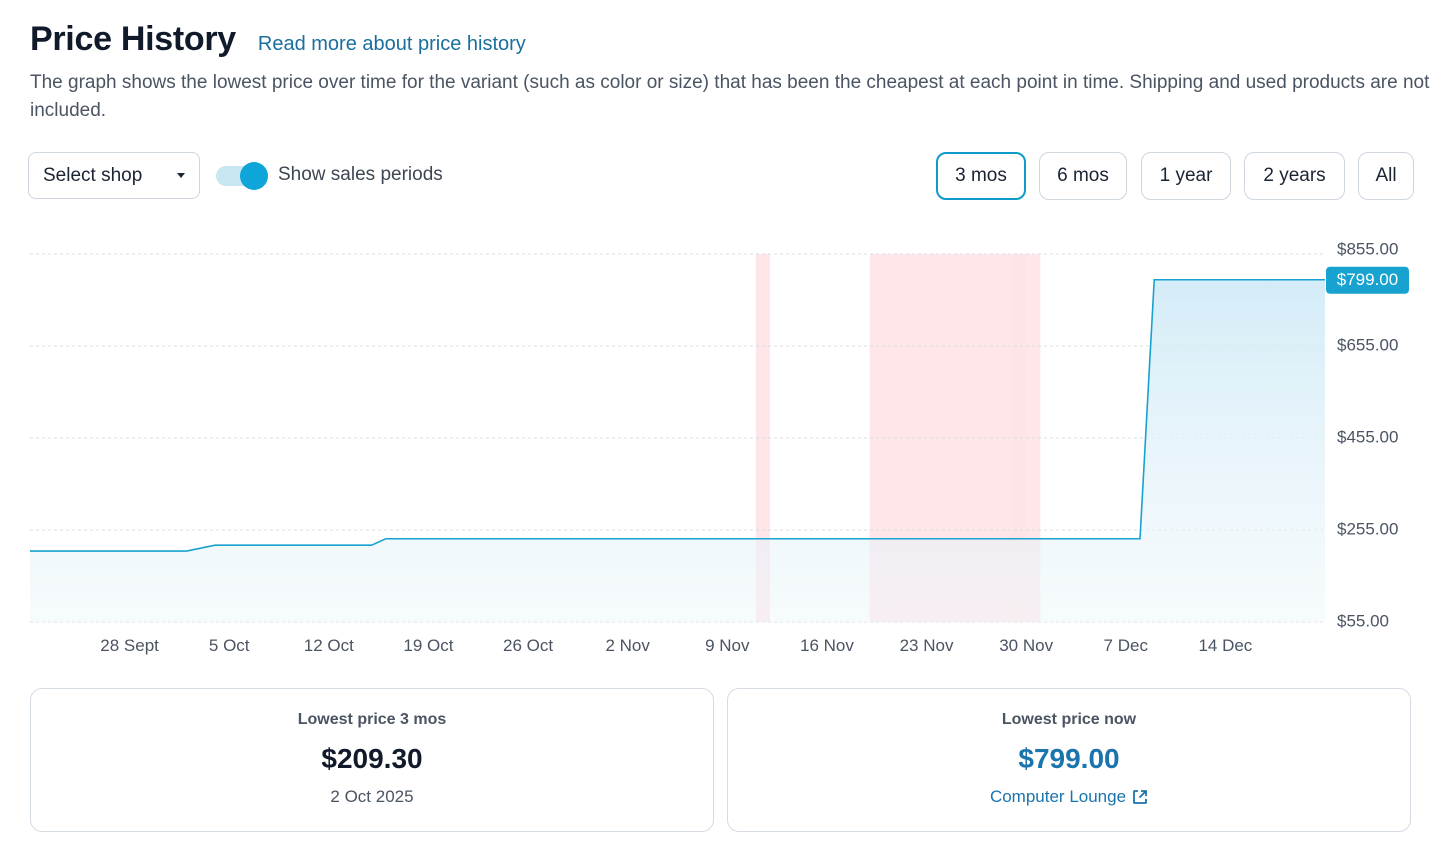 This screenshot has width=1456, height=860. I want to click on y-tick-label: $455.00, so click(1367, 436).